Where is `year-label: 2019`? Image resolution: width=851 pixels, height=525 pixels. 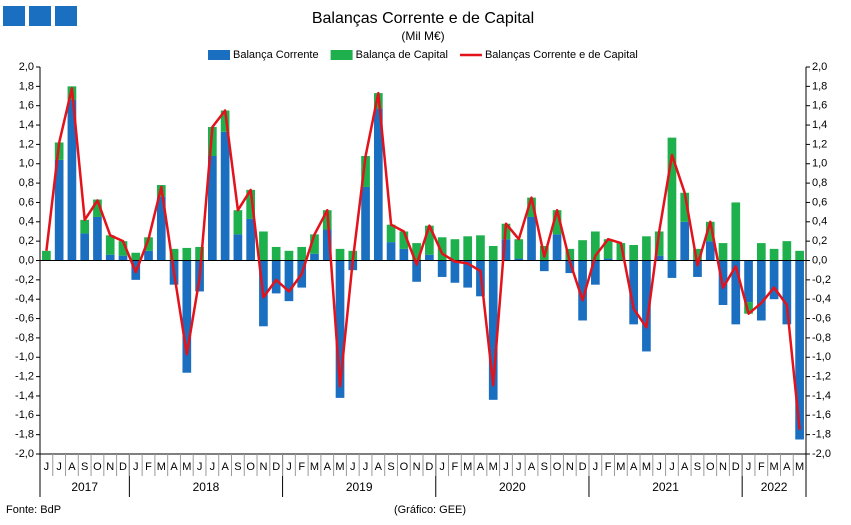 year-label: 2019 is located at coordinates (359, 487).